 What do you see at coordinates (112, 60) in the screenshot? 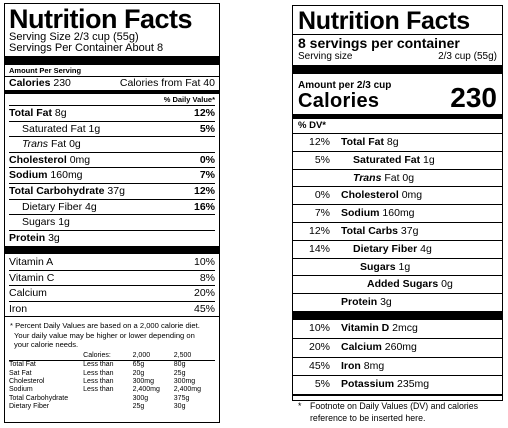
I see `old-thick-divider` at bounding box center [112, 60].